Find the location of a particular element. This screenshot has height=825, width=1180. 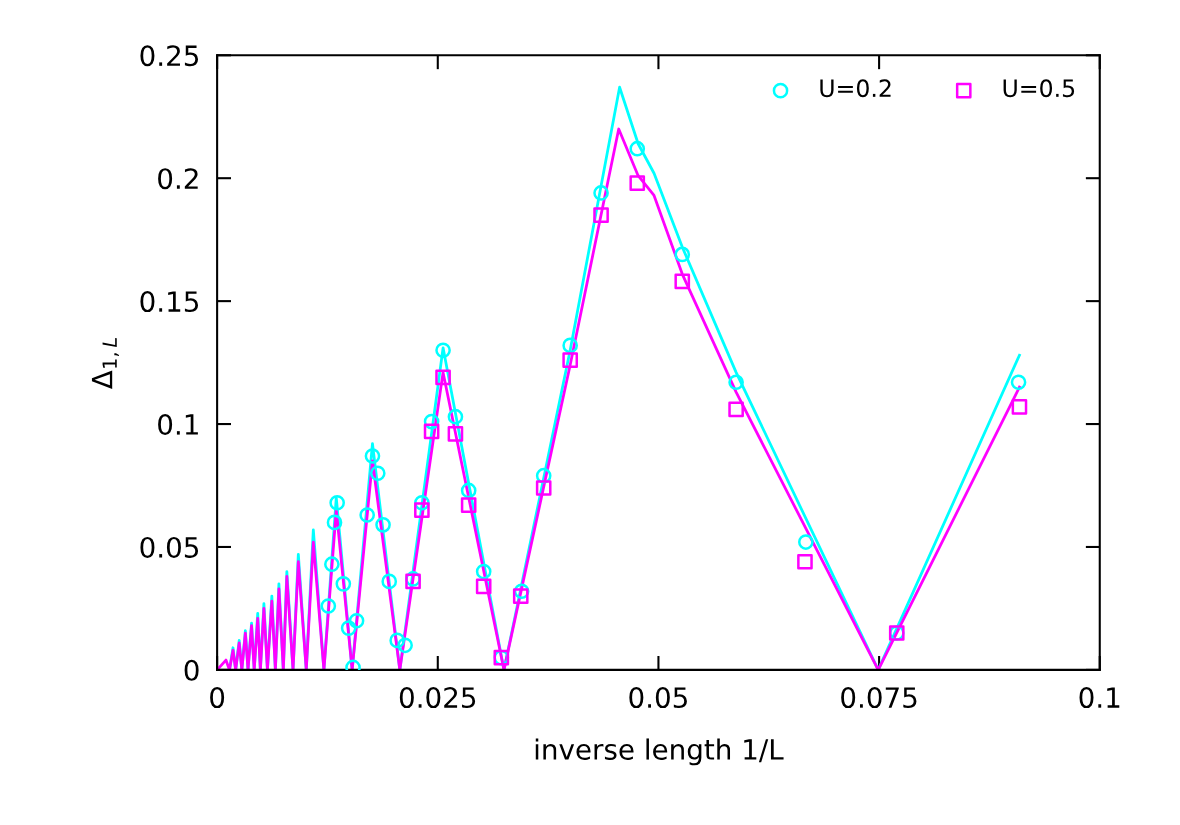

y-tick-label: 0 is located at coordinates (191, 670).